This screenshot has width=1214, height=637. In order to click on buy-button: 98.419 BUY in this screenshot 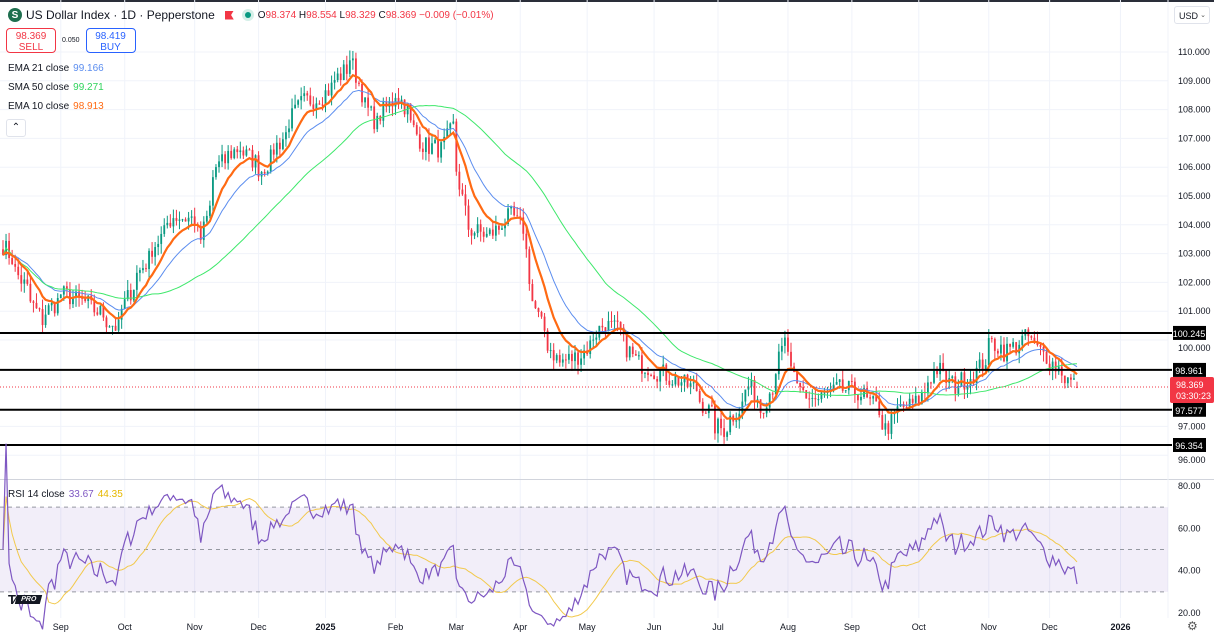, I will do `click(110, 40)`.